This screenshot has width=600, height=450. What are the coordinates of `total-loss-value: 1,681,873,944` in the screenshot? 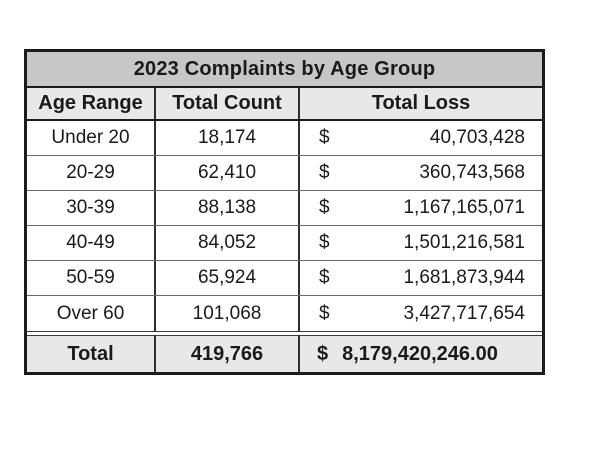 It's located at (464, 277).